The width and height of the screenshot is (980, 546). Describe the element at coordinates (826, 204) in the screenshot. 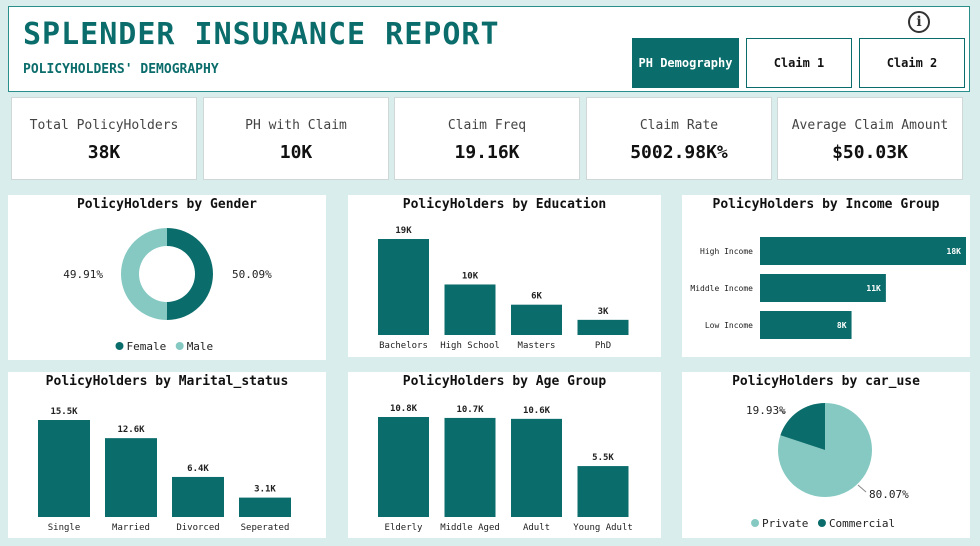

I see `chart-title: PolicyHolders by Income Group` at that location.